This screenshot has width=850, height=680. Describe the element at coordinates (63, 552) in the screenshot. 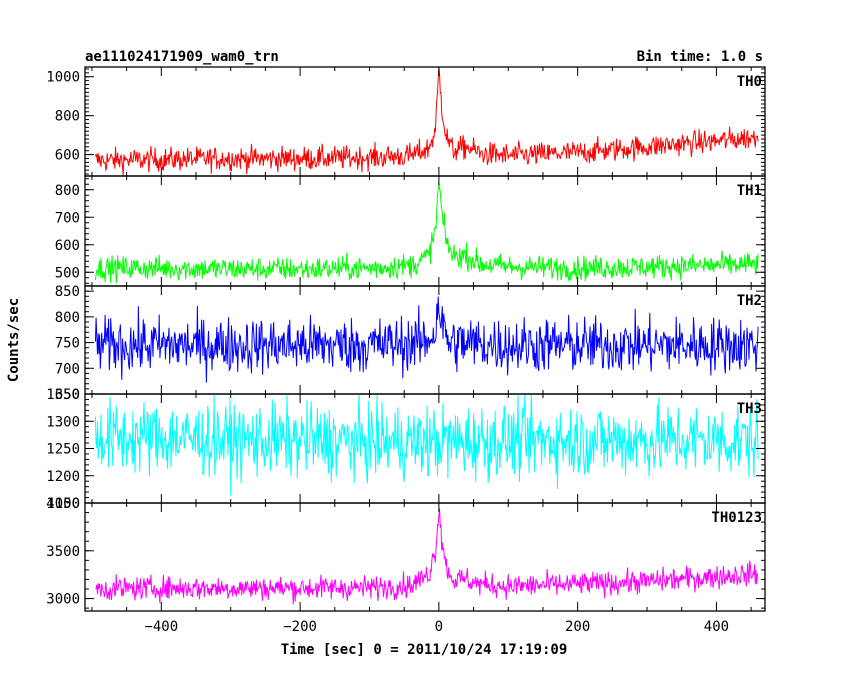

I see `y-tick-label: 3500` at that location.